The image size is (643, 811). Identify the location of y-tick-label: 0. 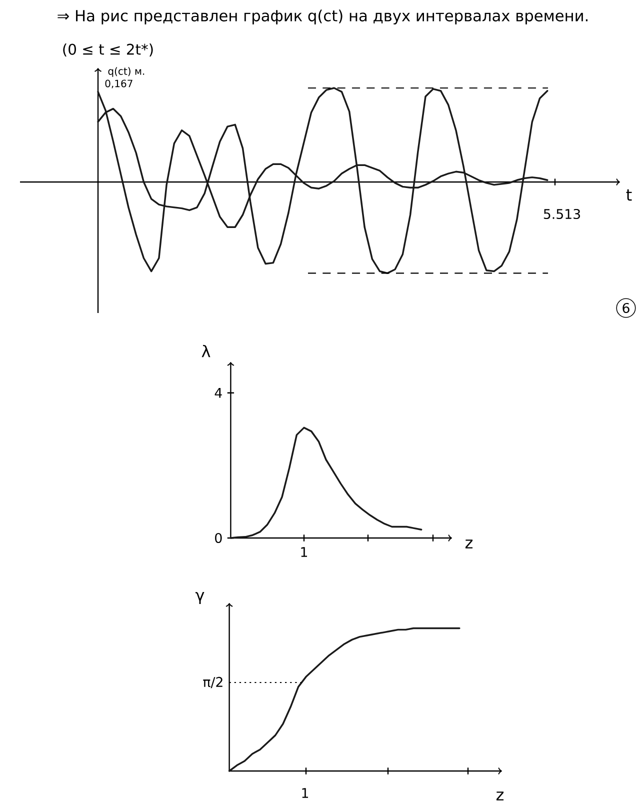
(218, 538).